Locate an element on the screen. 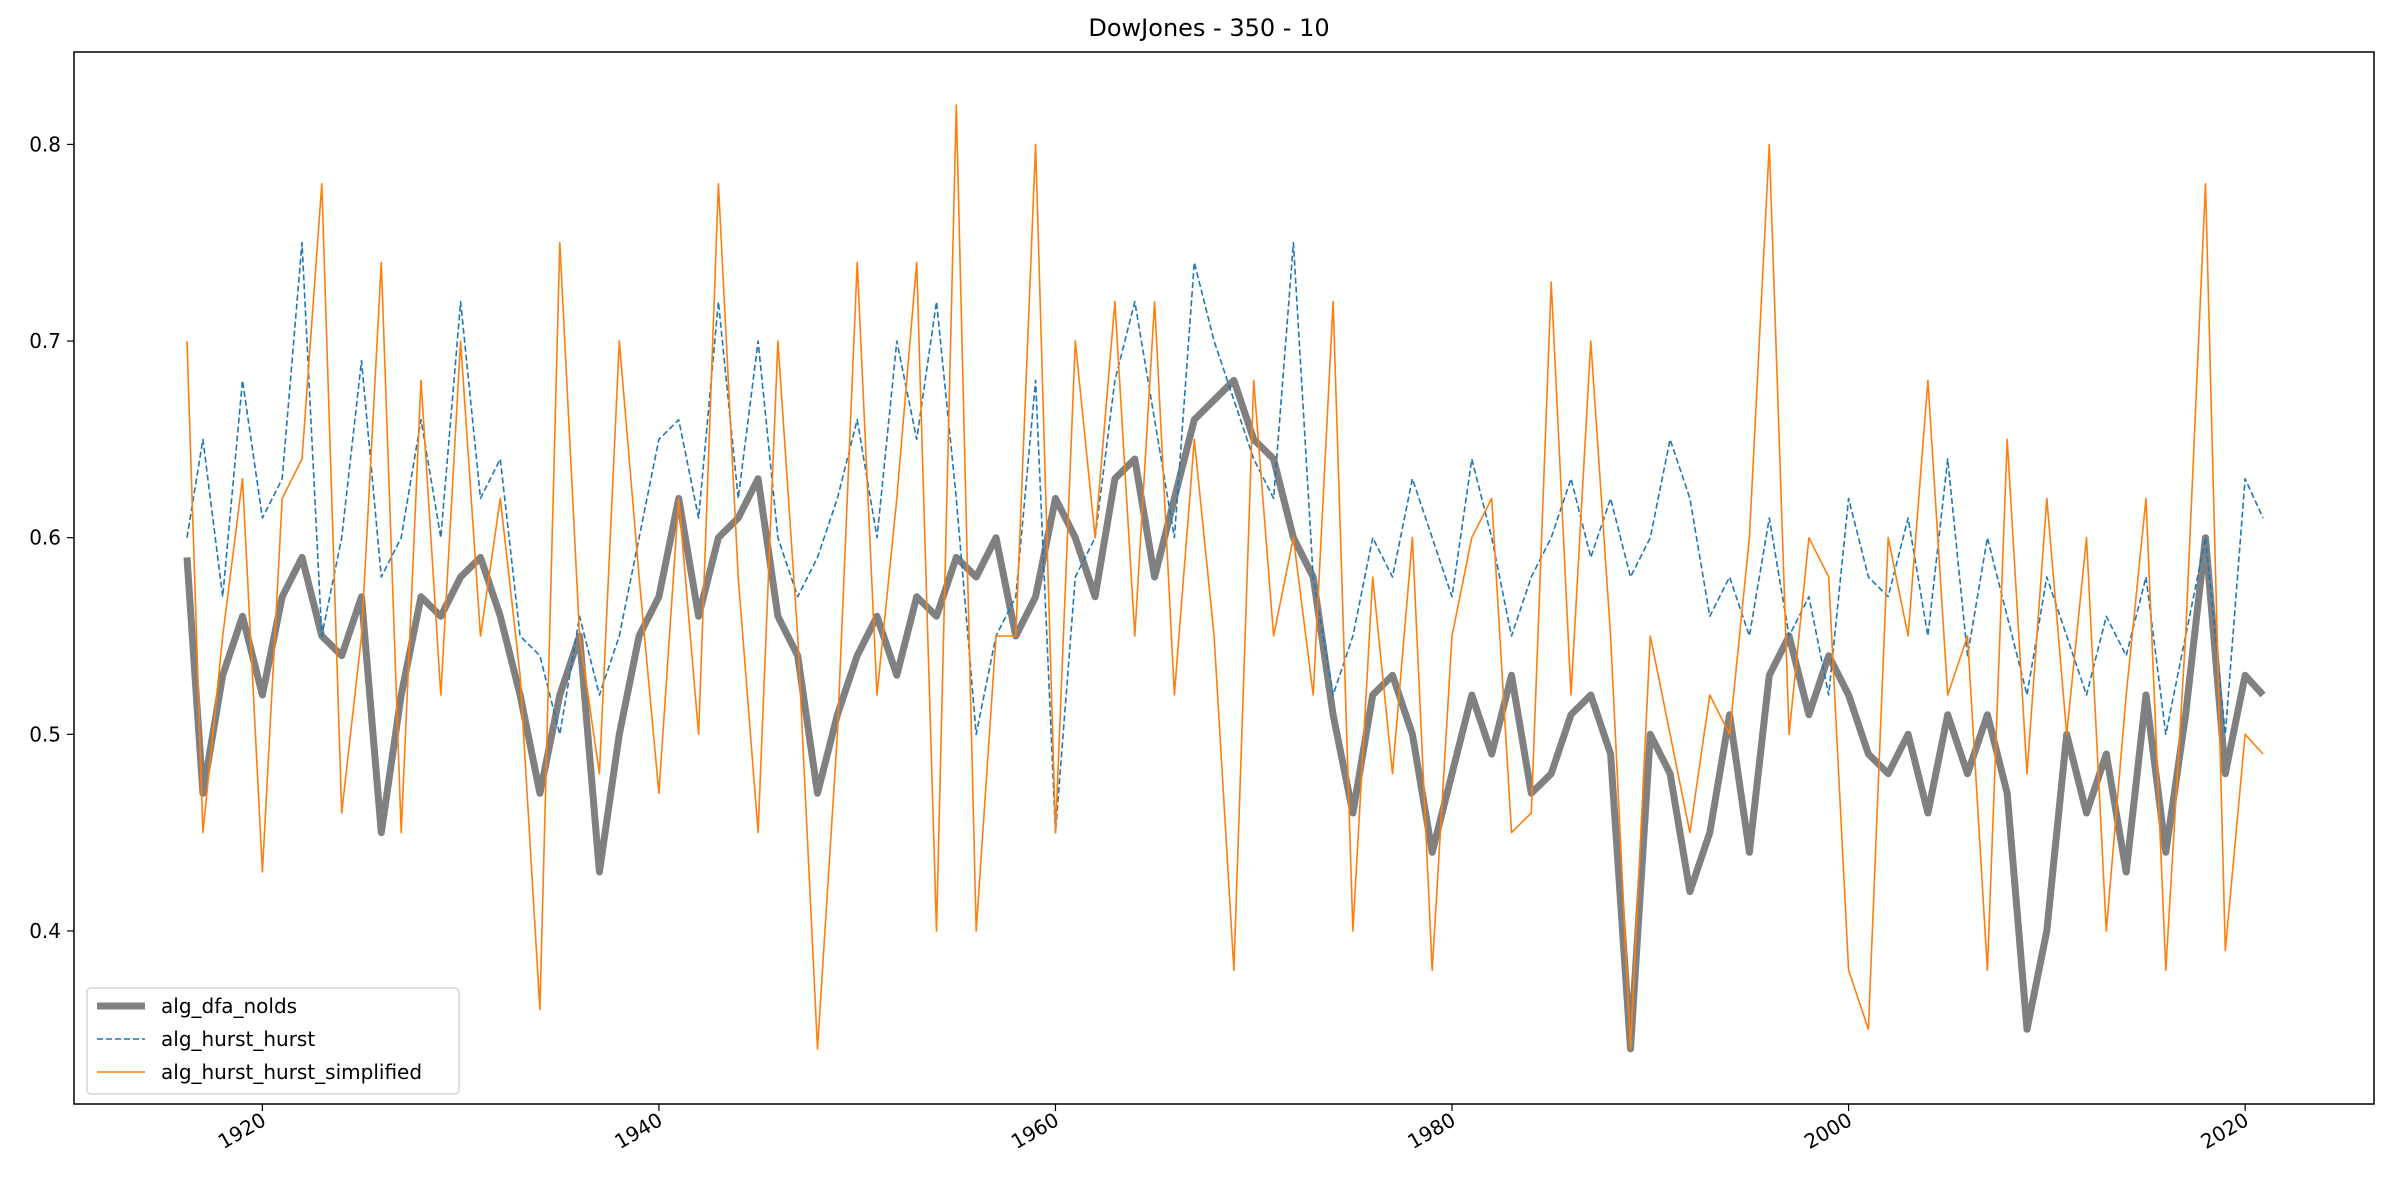  legend-label: alg_hurst_hurst is located at coordinates (238, 1039).